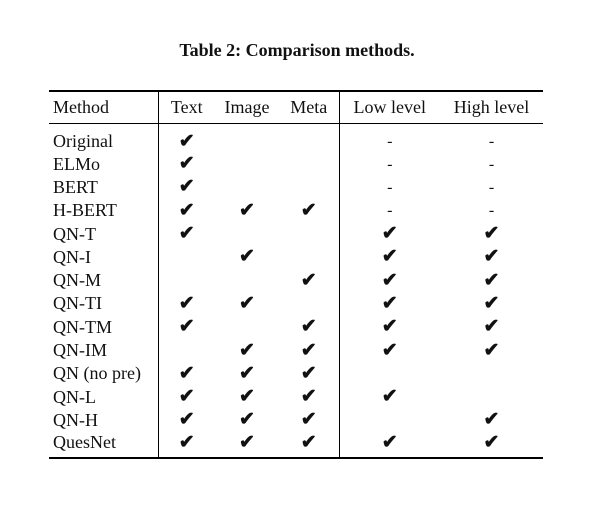 This screenshot has width=594, height=508. What do you see at coordinates (104, 210) in the screenshot?
I see `method-name: H-BERT` at bounding box center [104, 210].